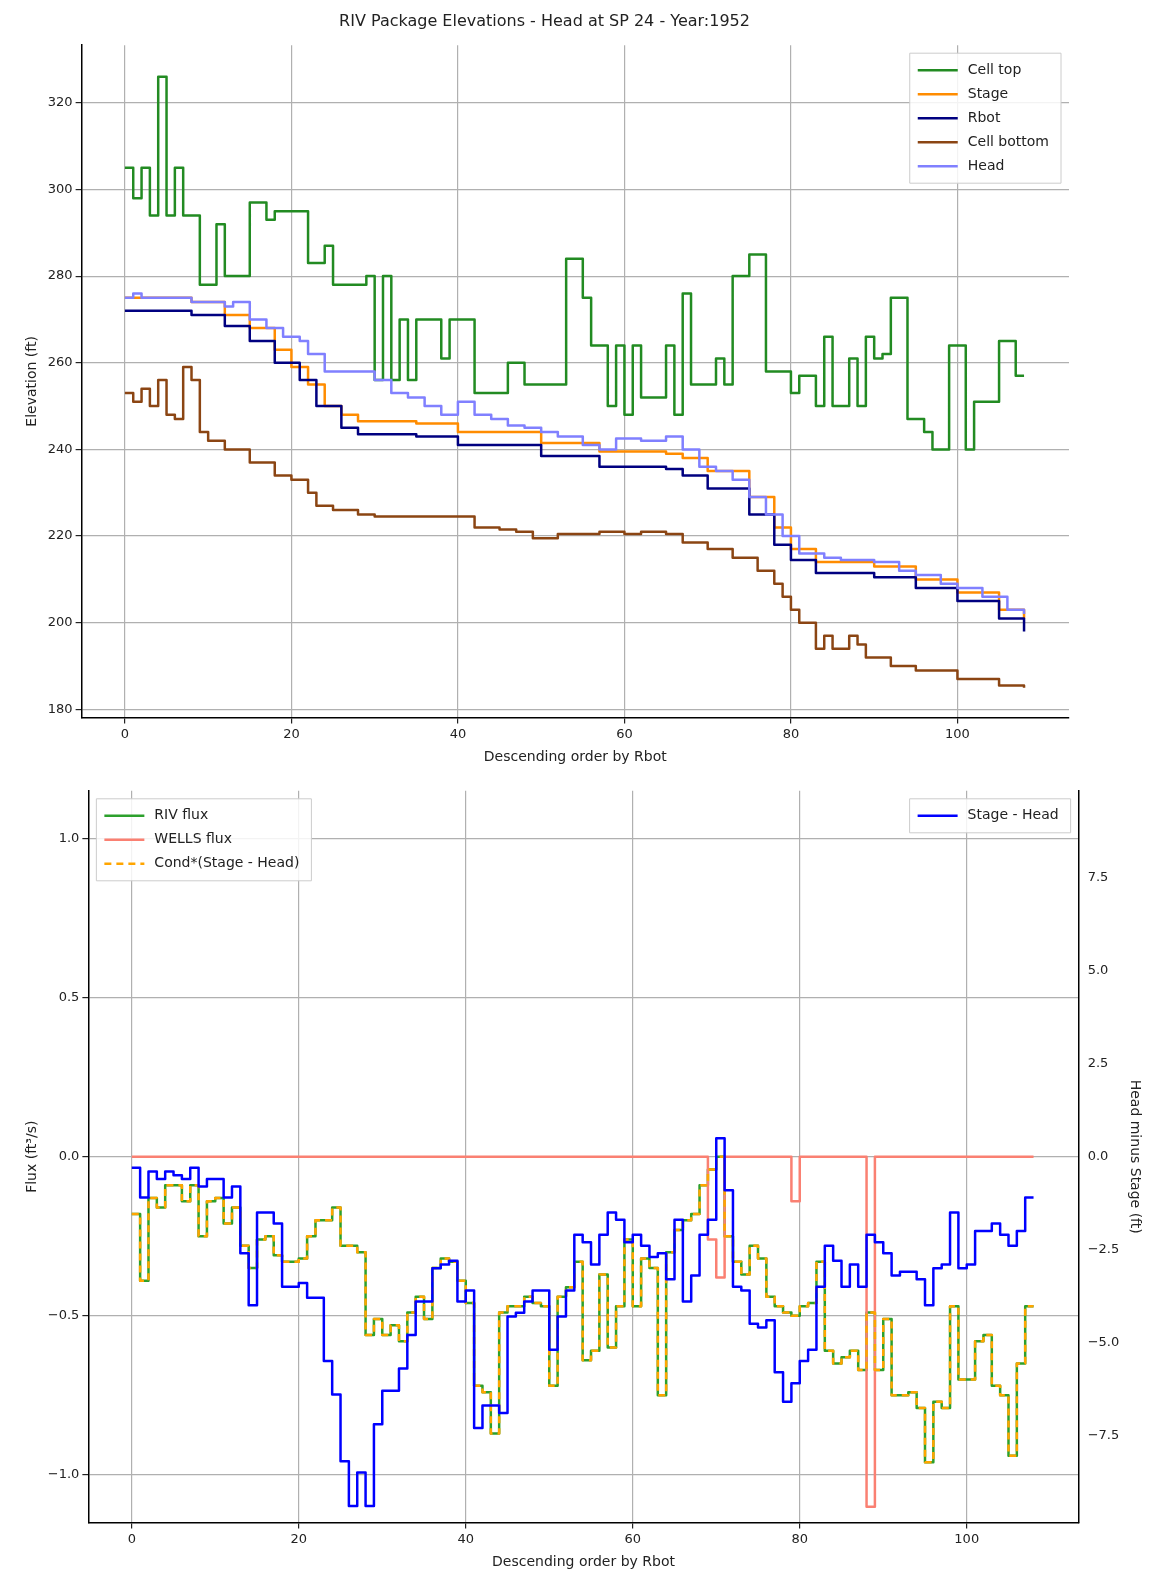 The width and height of the screenshot is (1167, 1585). What do you see at coordinates (63, 1315) in the screenshot?
I see `y-tick-label: −0.5` at bounding box center [63, 1315].